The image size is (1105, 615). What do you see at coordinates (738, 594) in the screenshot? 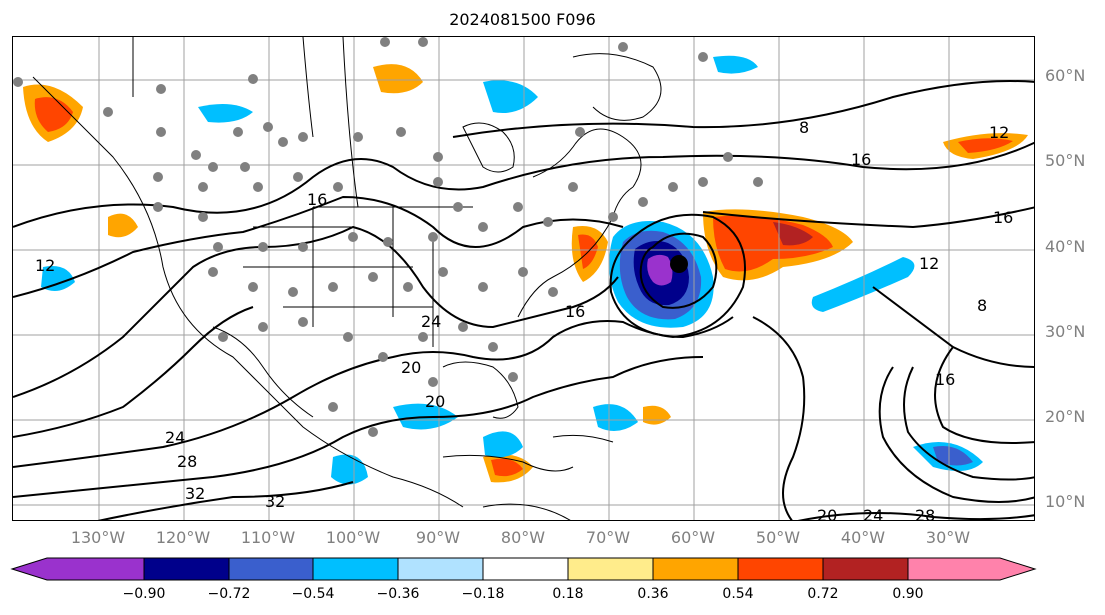
I see `colorbar-tick: 0.54` at bounding box center [738, 594].